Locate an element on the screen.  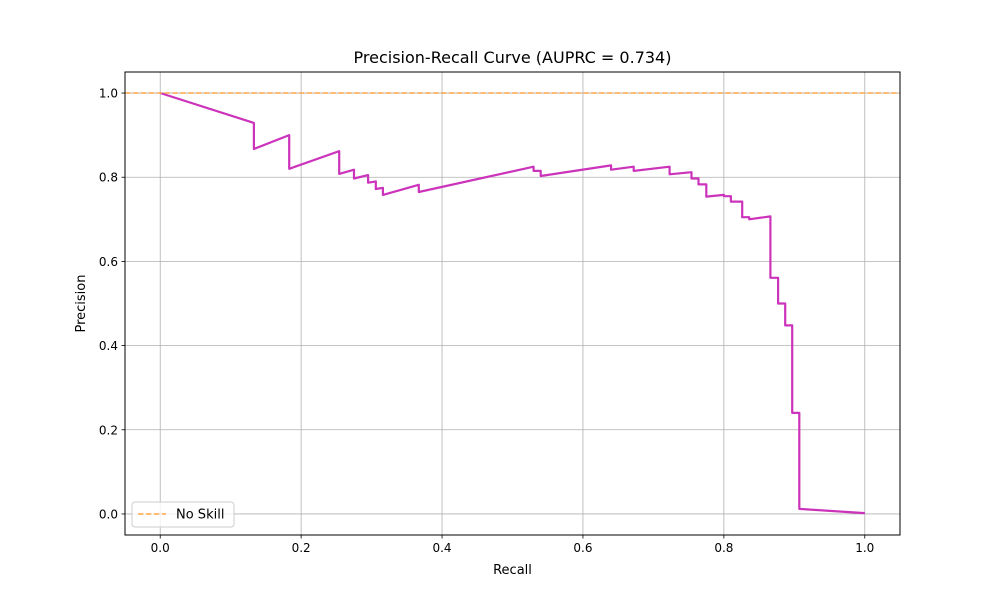
x-tick-label: 0.8 is located at coordinates (723, 548).